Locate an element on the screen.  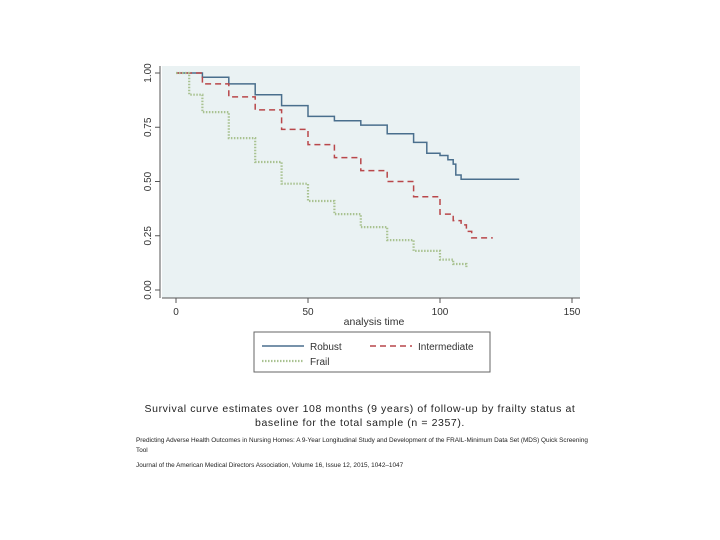
series-line-robust is located at coordinates (348, 126).